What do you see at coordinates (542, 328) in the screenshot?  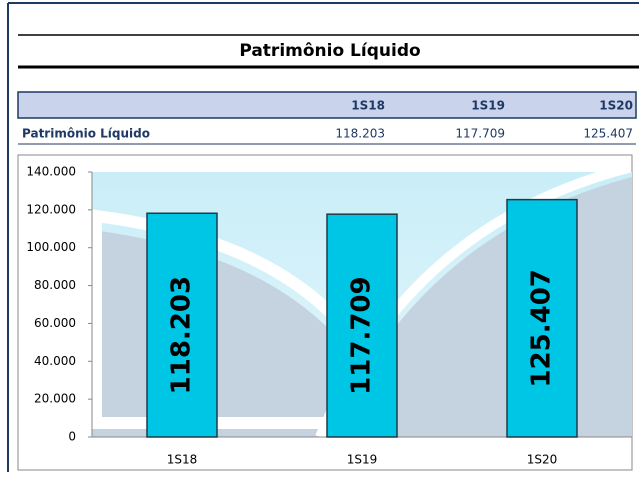 I see `data-label: 125.407` at bounding box center [542, 328].